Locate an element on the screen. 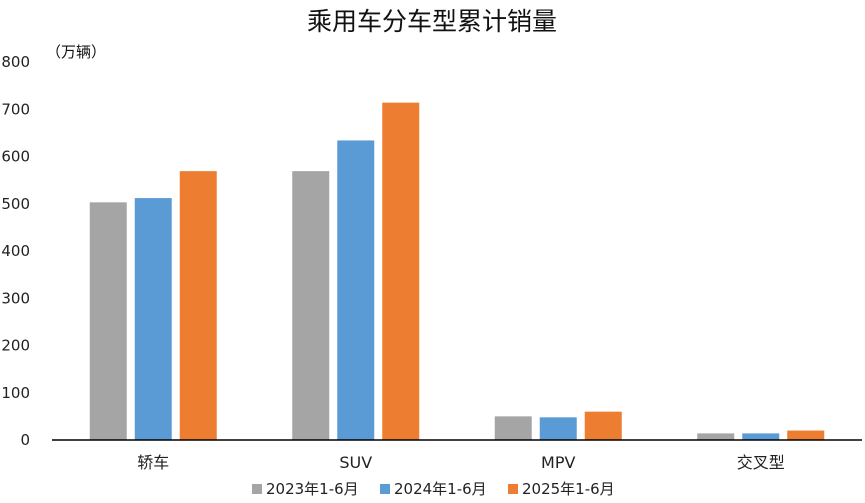  x-category-label: 轿车 is located at coordinates (153, 462).